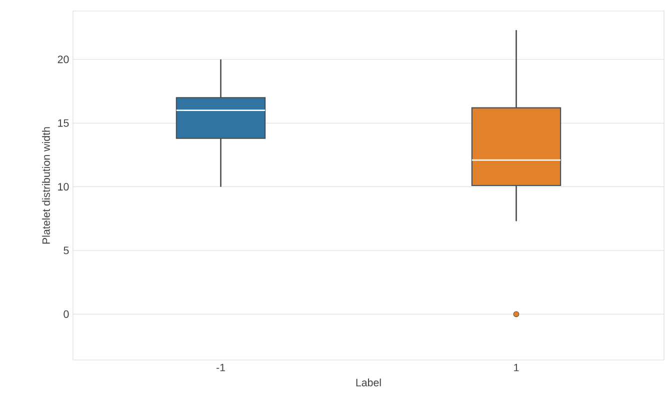 Image resolution: width=666 pixels, height=405 pixels. What do you see at coordinates (46, 185) in the screenshot?
I see `y-axis-title: Platelet distribution width` at bounding box center [46, 185].